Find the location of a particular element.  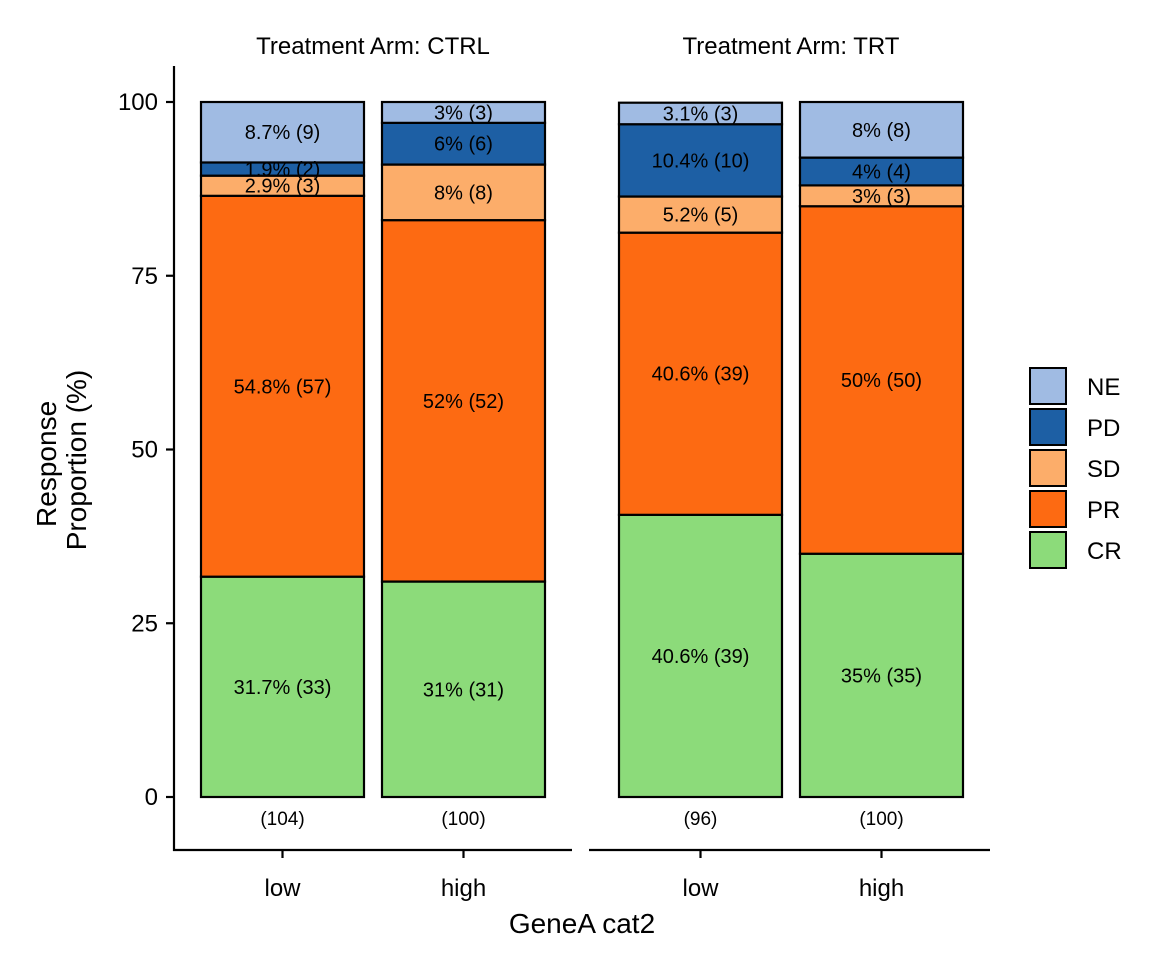

segment-label: 35% (35) is located at coordinates (881, 676).